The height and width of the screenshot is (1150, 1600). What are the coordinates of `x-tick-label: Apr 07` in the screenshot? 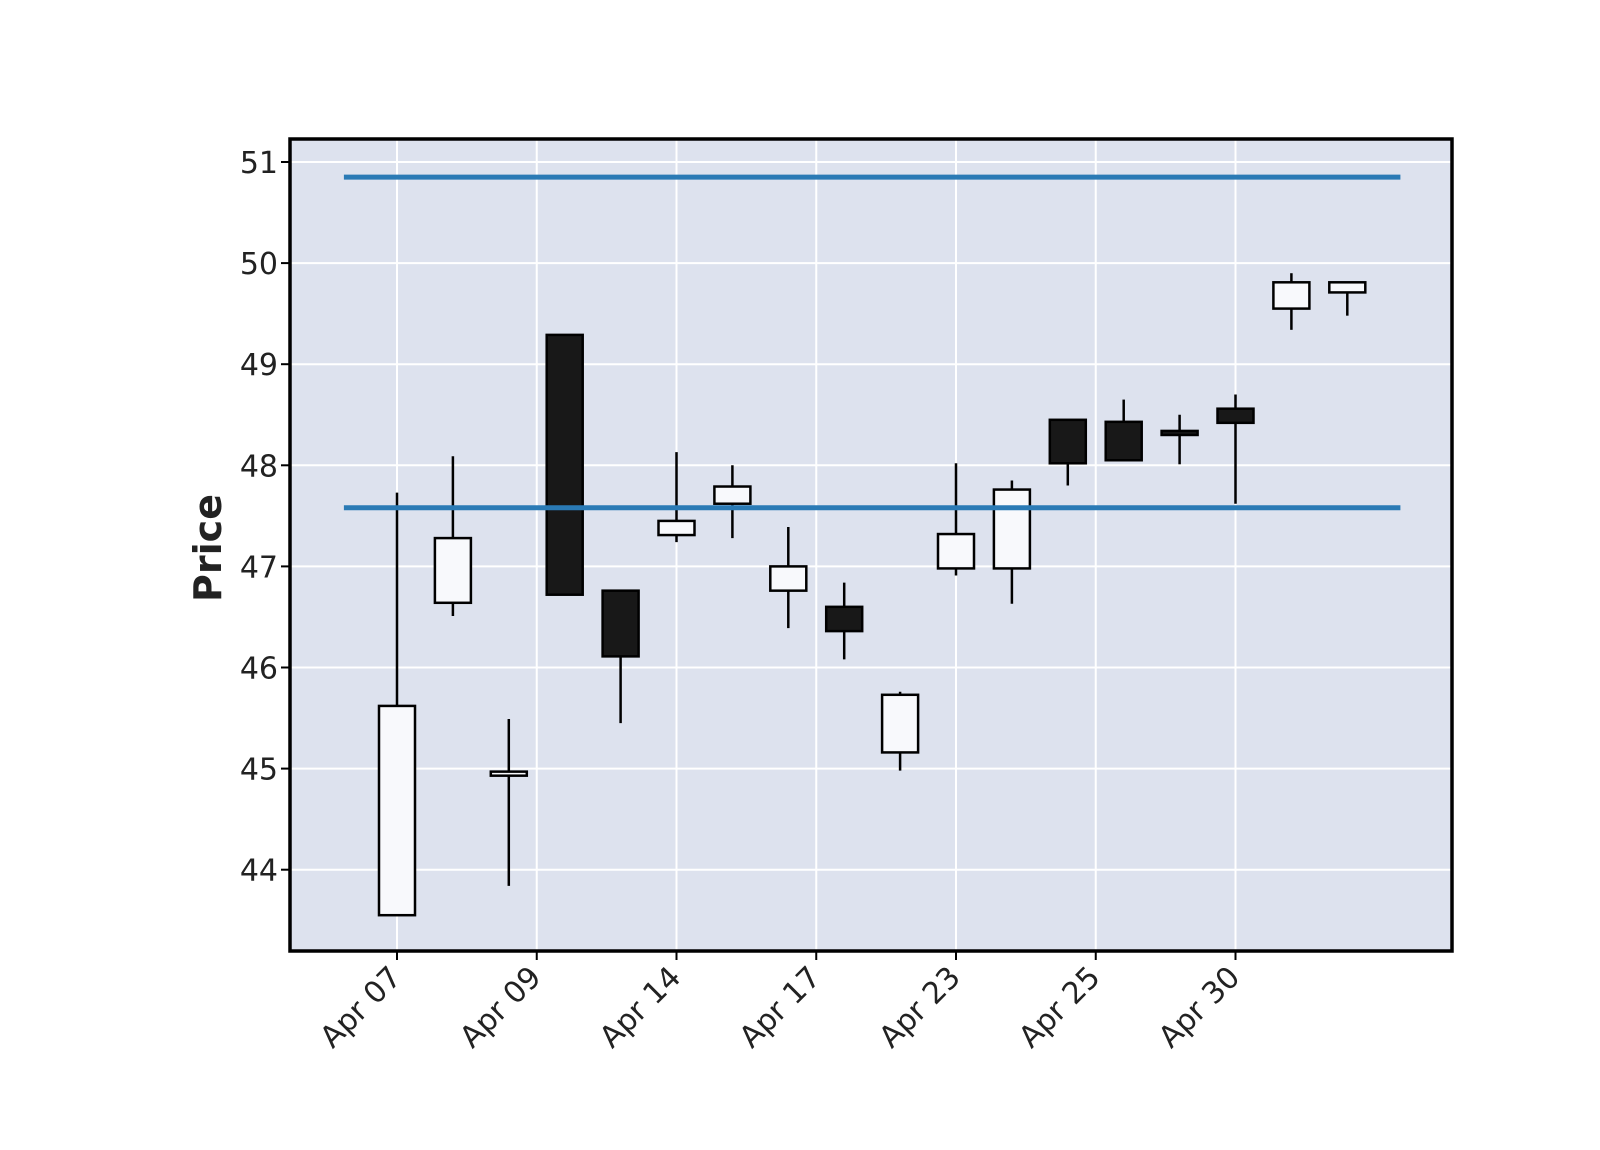 It's located at (360, 1007).